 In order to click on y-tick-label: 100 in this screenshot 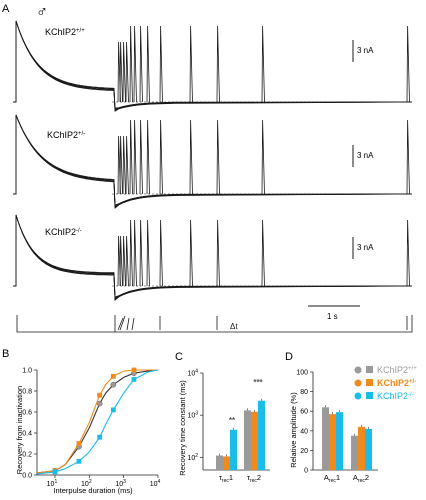, I will do `click(302, 373)`.